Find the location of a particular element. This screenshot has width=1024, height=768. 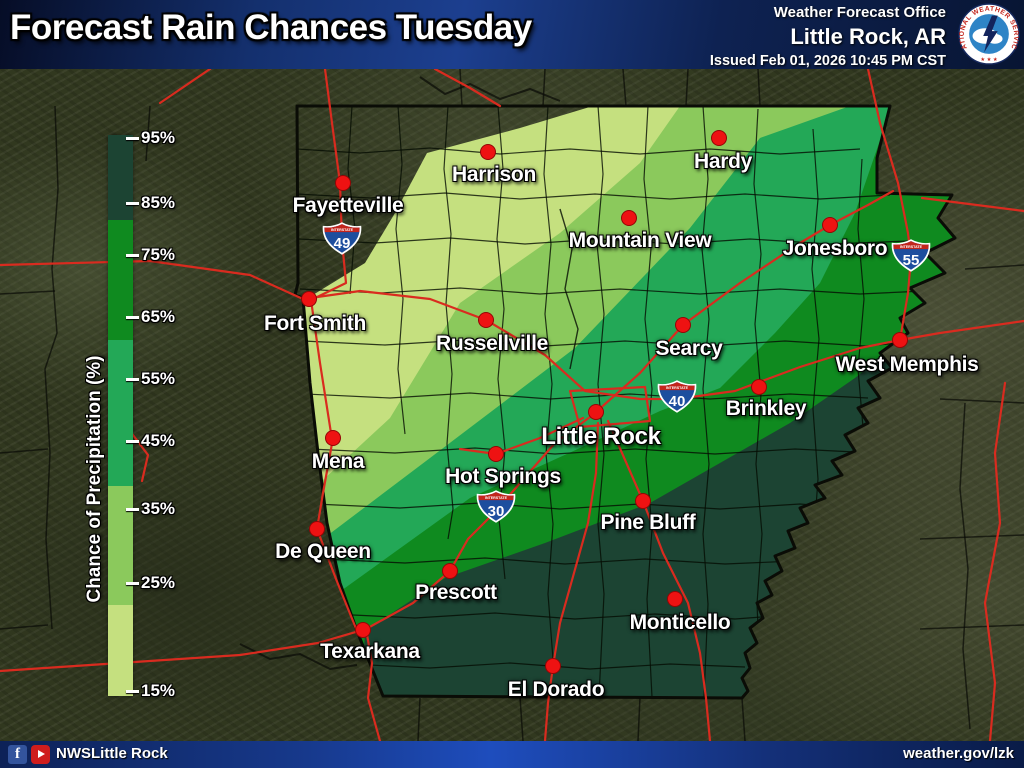

interstate-shield-55: INTERSTATE 55 is located at coordinates (911, 258).